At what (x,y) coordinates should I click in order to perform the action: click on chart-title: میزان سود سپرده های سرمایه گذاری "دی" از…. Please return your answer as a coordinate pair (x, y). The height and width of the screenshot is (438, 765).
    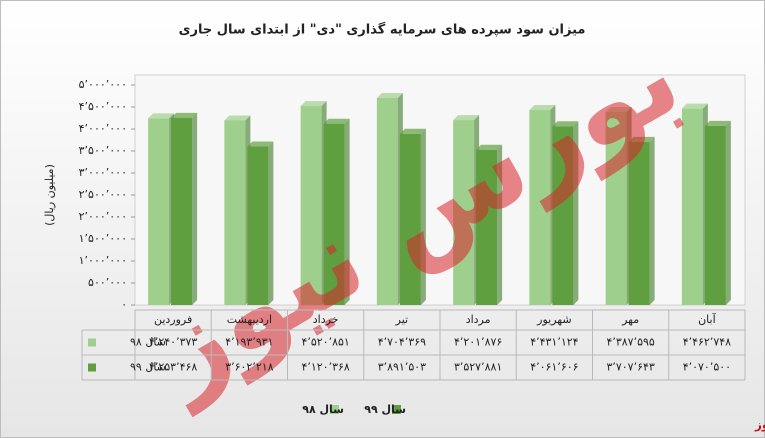
    Looking at the image, I should click on (382, 30).